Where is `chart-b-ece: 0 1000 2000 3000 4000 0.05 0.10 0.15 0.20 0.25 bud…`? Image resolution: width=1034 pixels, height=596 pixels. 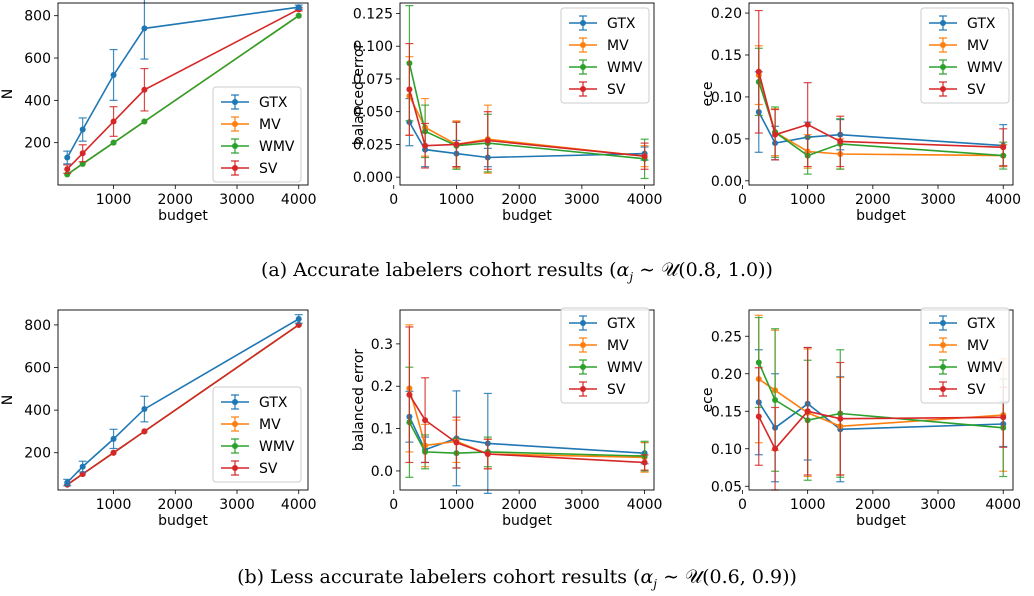
chart-b-ece: 0 1000 2000 3000 4000 0.05 0.10 0.15 0.20 0.25 bud… is located at coordinates (864, 417).